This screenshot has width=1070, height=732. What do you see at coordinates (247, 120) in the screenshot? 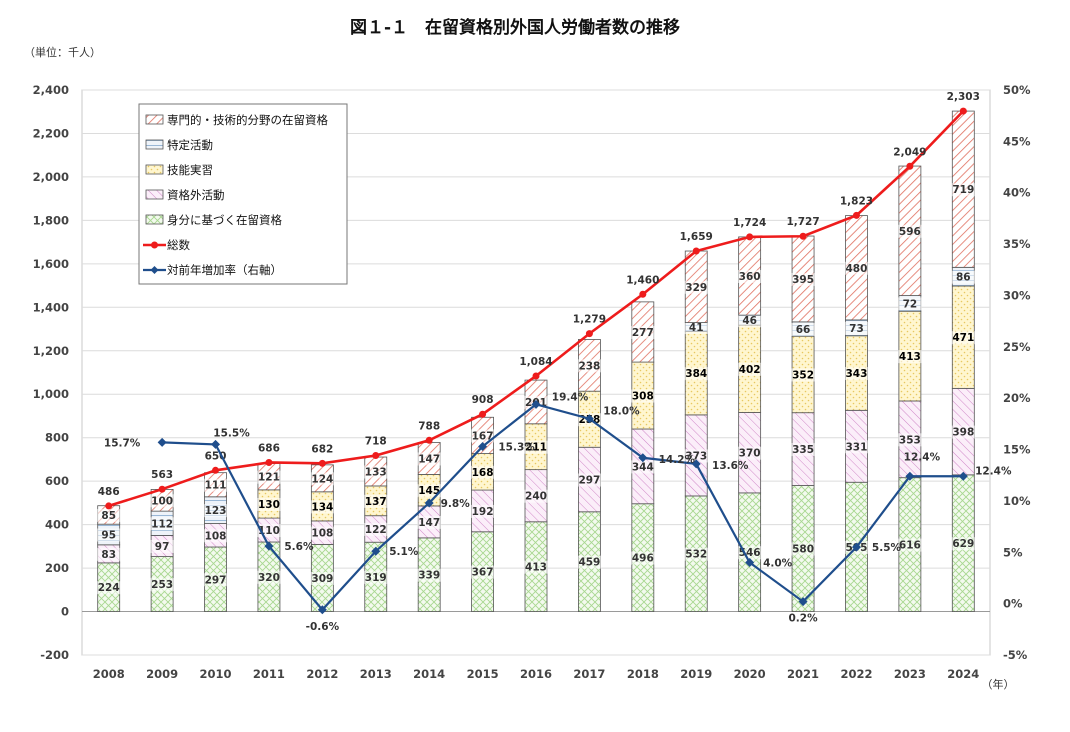
I see `legend-label: 専門的・技術的分野の在留資格` at bounding box center [247, 120].